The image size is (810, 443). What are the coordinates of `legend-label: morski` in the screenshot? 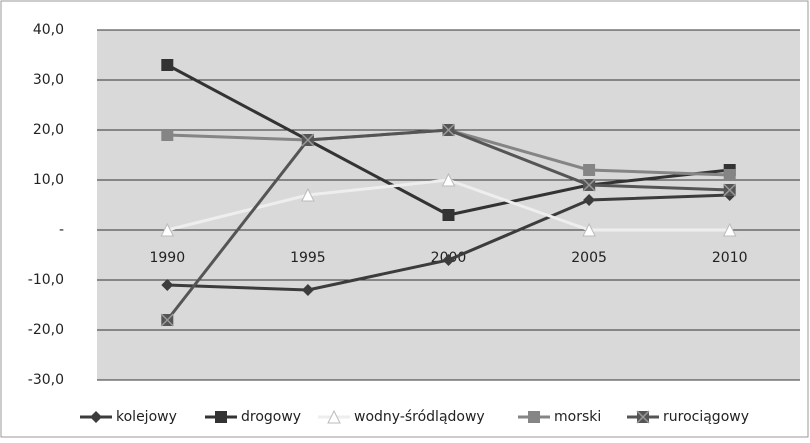 It's located at (577, 417).